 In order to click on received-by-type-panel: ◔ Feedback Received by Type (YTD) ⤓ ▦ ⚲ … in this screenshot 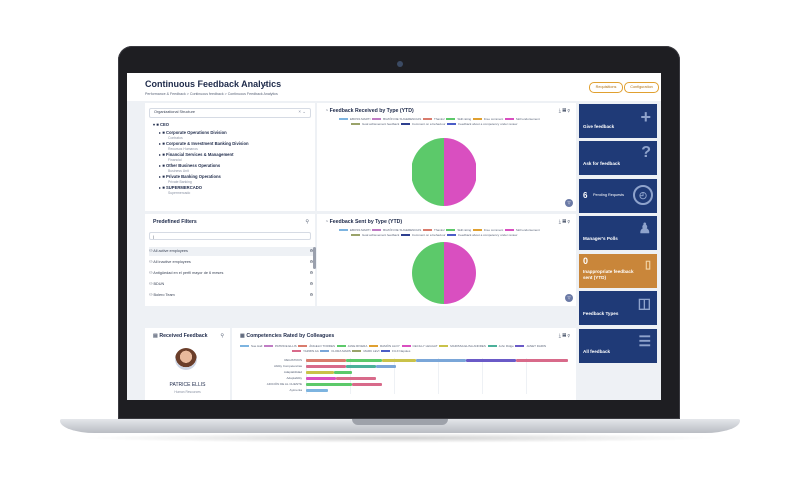, I will do `click(446, 157)`.